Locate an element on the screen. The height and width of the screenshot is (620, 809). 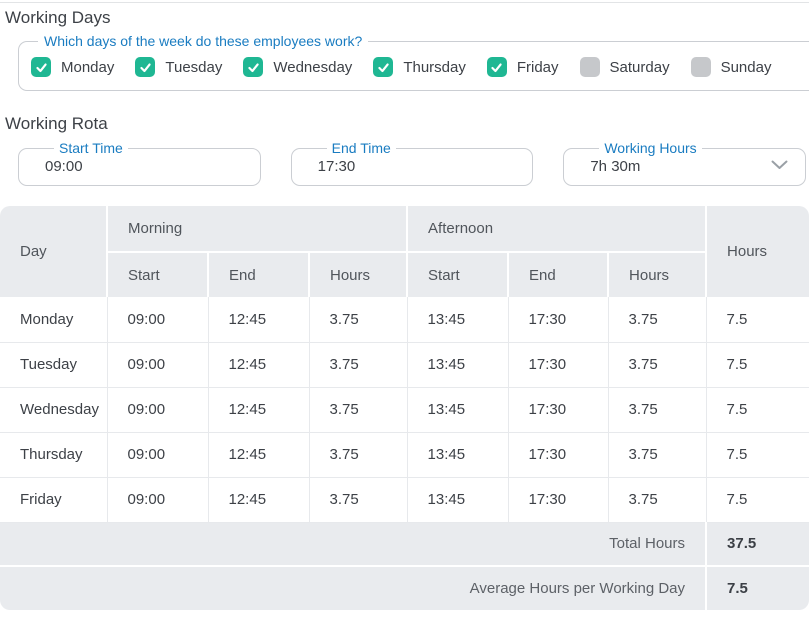
total-hours-row: Total Hours 37.5 is located at coordinates (404, 544).